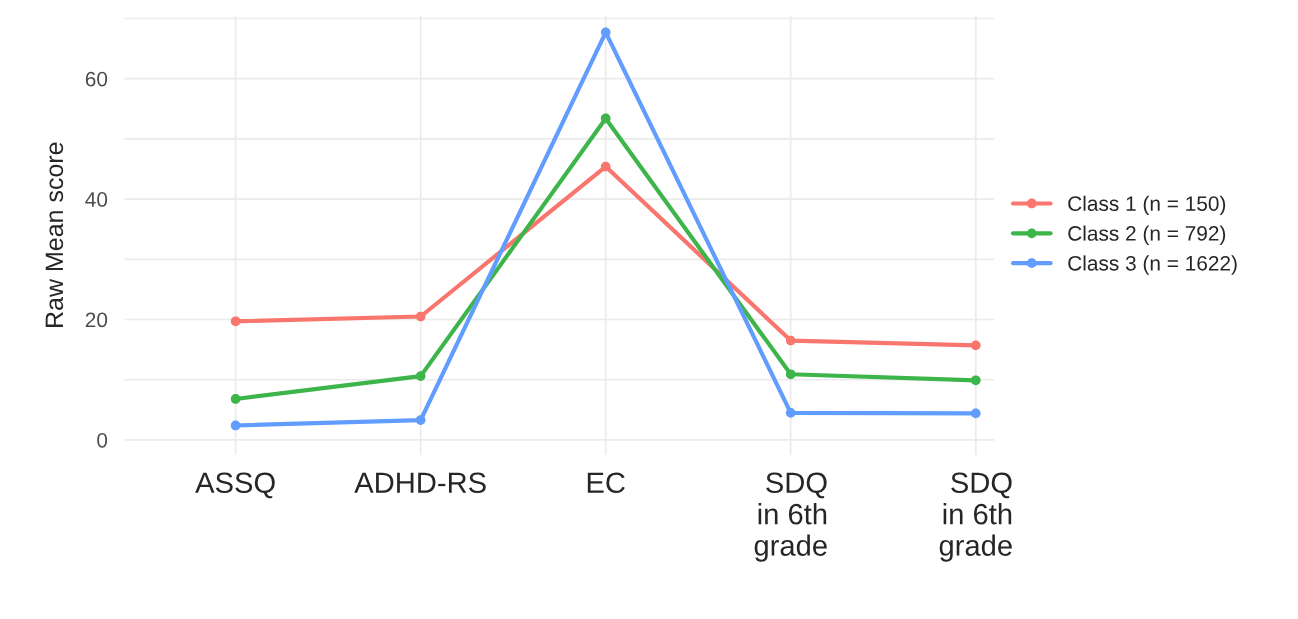 The width and height of the screenshot is (1298, 619). What do you see at coordinates (96, 79) in the screenshot?
I see `y-tick-label: 60` at bounding box center [96, 79].